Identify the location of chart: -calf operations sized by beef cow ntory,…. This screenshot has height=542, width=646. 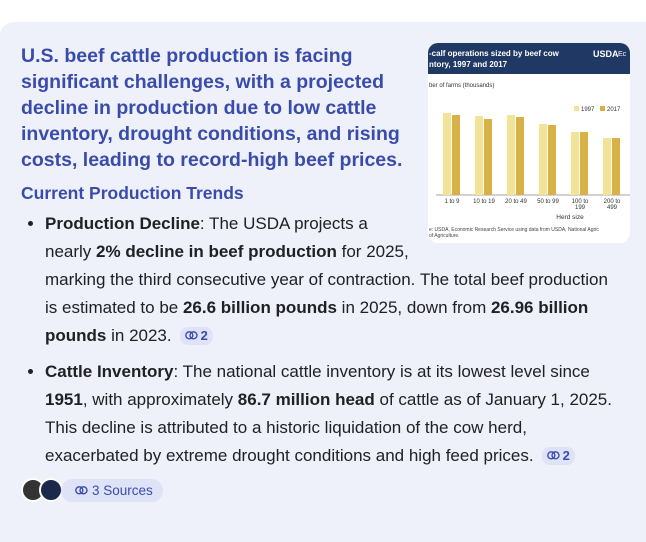
(529, 141).